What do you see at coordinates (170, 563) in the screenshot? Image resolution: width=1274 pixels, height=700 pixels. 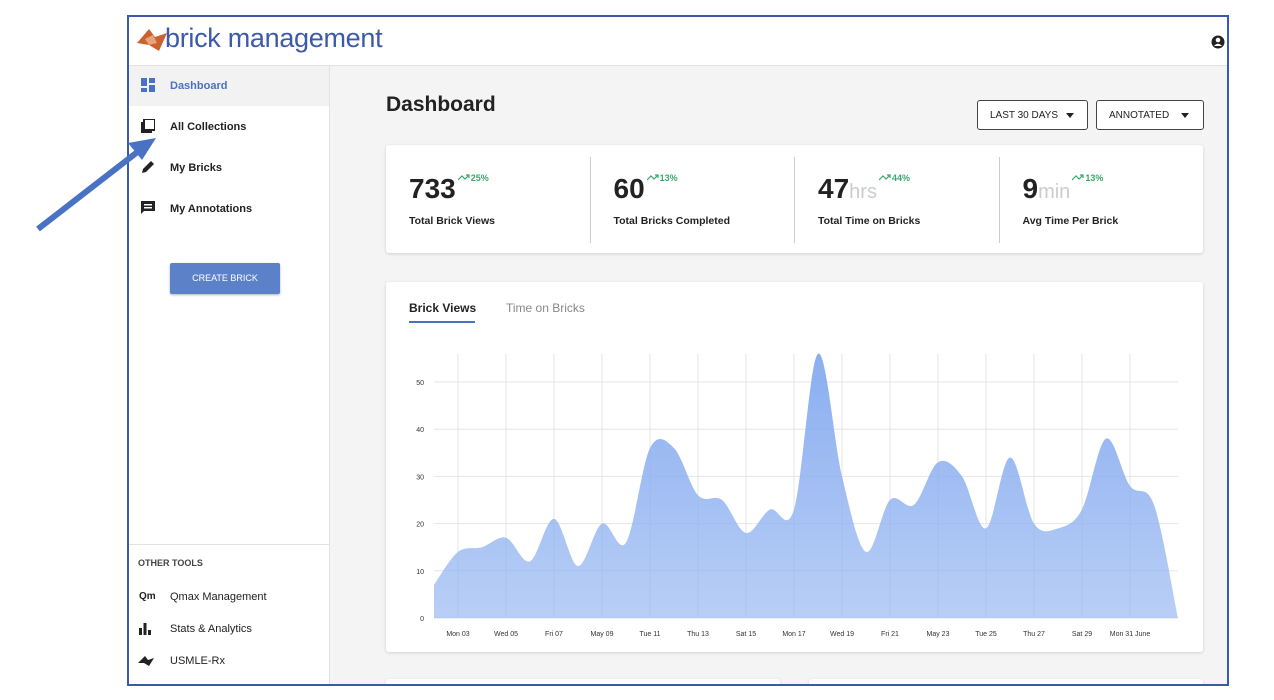 I see `section-title: OTHER TOOLS` at bounding box center [170, 563].